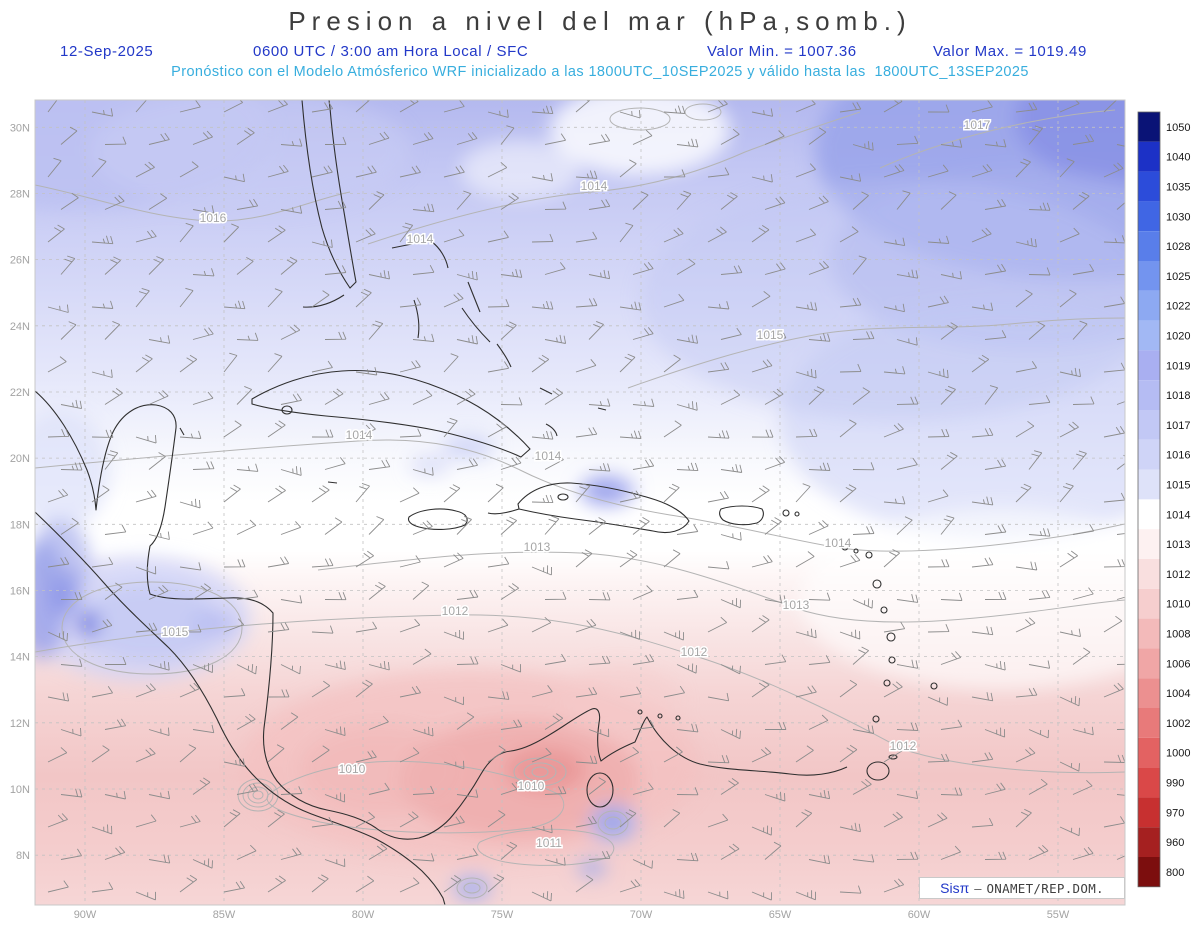 The image size is (1200, 927). Describe the element at coordinates (741, 515) in the screenshot. I see `puerto-rico-coastline` at that location.